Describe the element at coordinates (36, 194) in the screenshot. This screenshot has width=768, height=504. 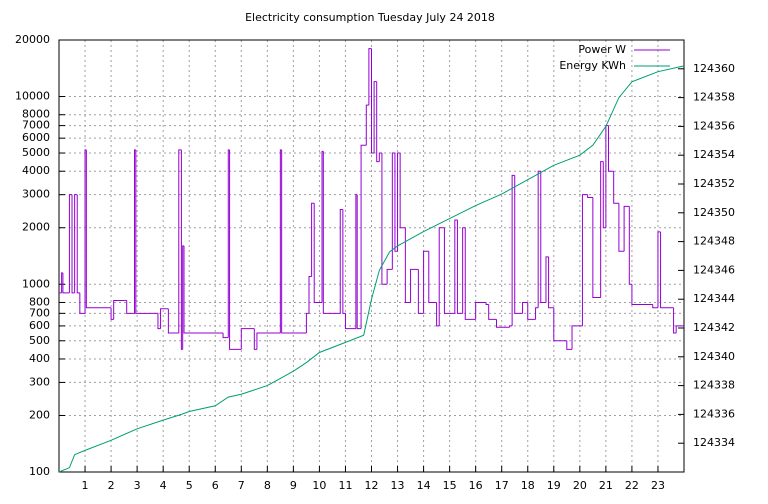
I see `y-tick-label: 3000` at that location.